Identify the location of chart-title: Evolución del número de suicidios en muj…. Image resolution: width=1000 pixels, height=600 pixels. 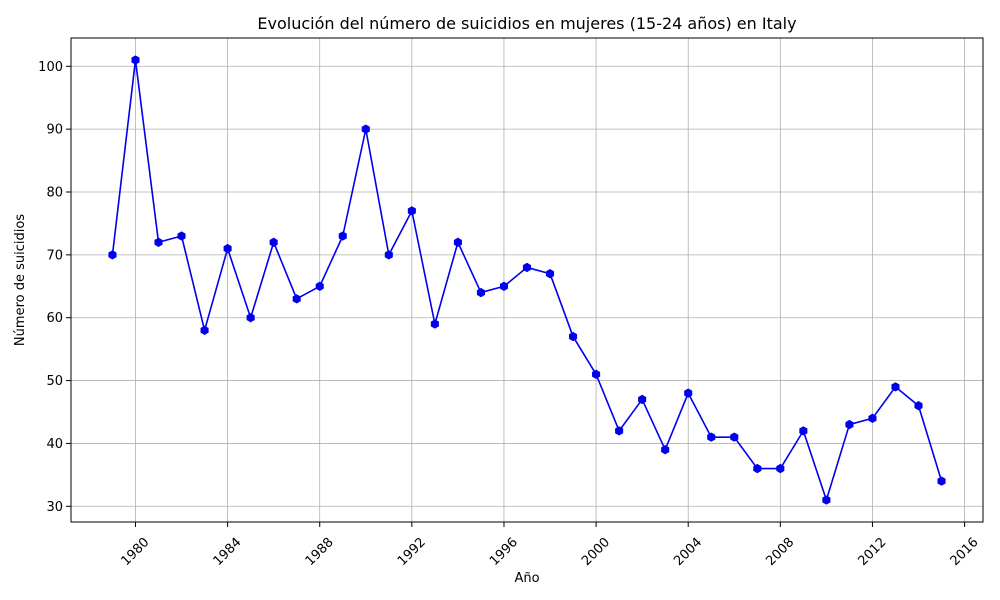
(526, 23).